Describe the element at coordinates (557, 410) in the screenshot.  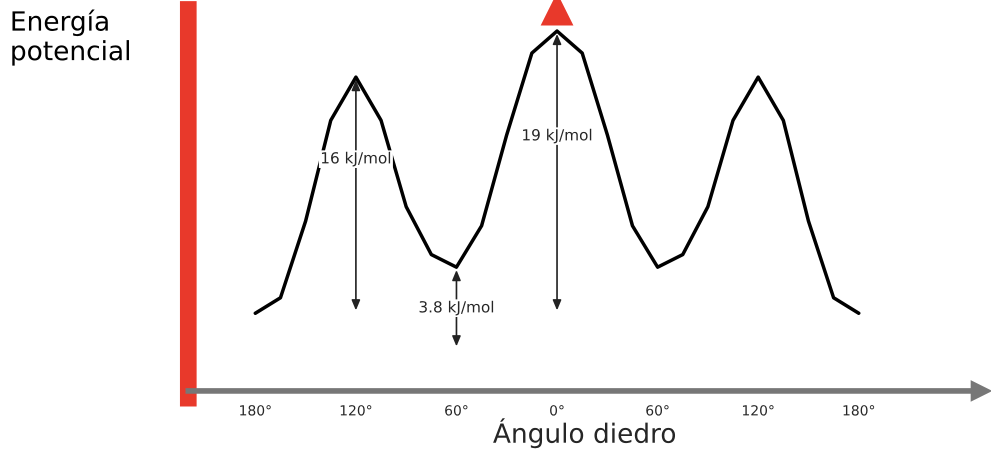
I see `x-tick-label: 0°` at that location.